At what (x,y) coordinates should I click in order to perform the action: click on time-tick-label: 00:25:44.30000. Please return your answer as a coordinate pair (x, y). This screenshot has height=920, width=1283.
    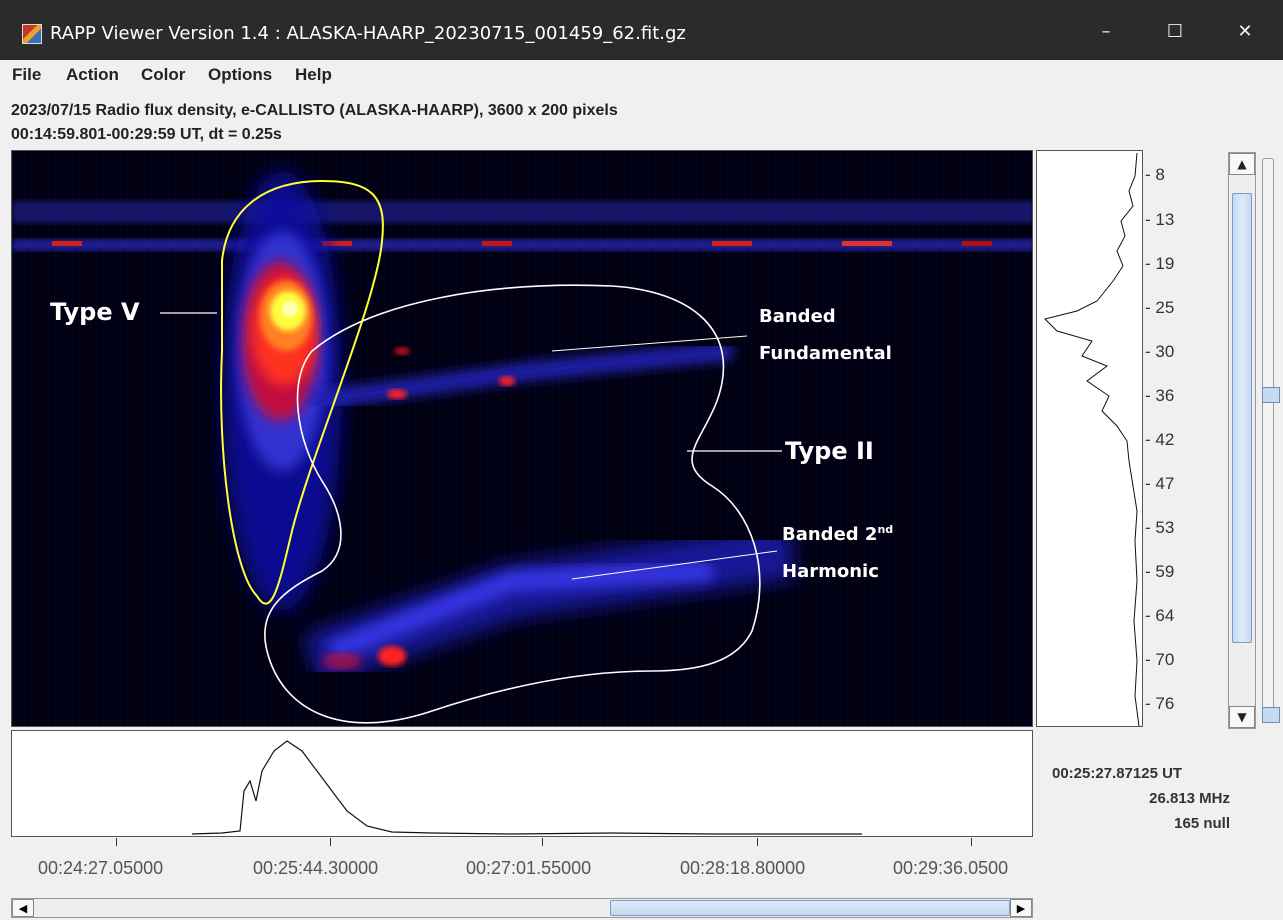
    Looking at the image, I should click on (316, 868).